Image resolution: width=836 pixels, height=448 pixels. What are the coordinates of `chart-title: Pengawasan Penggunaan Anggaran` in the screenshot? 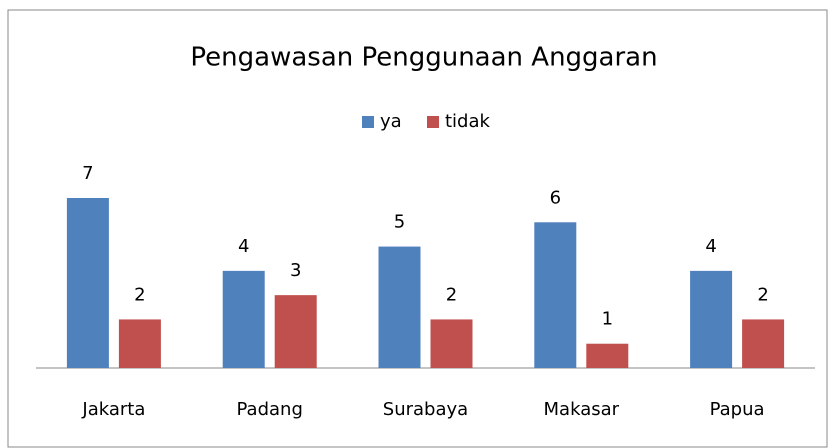 It's located at (423, 58).